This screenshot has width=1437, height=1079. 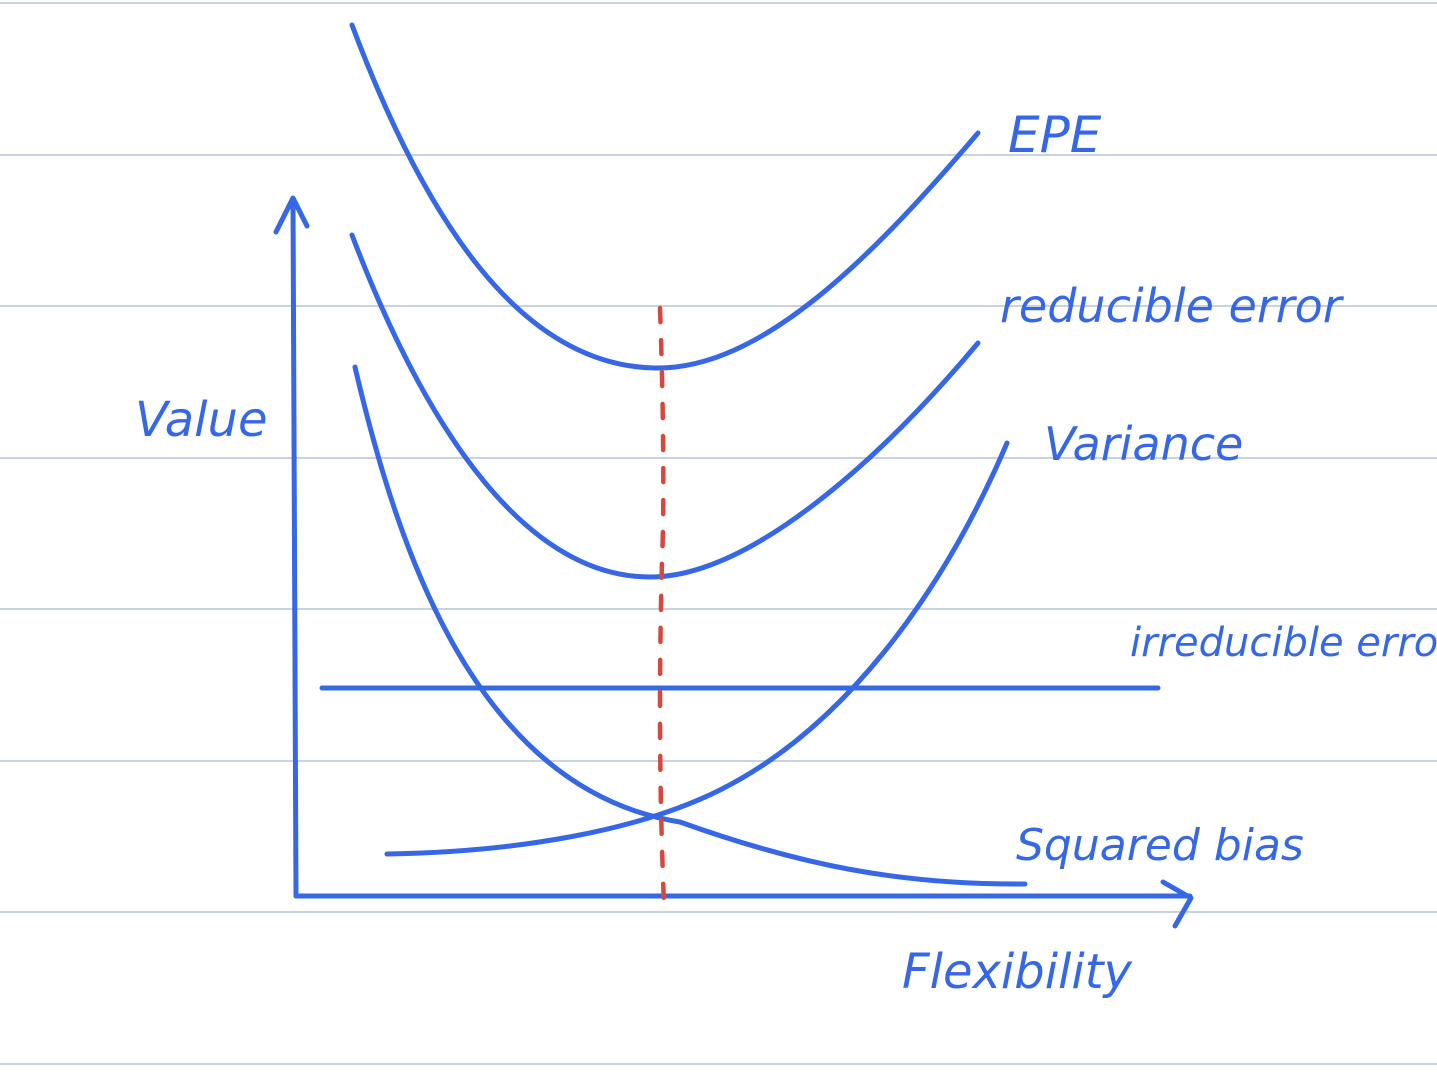 What do you see at coordinates (1160, 845) in the screenshot?
I see `squared-bias-label: Squared bias` at bounding box center [1160, 845].